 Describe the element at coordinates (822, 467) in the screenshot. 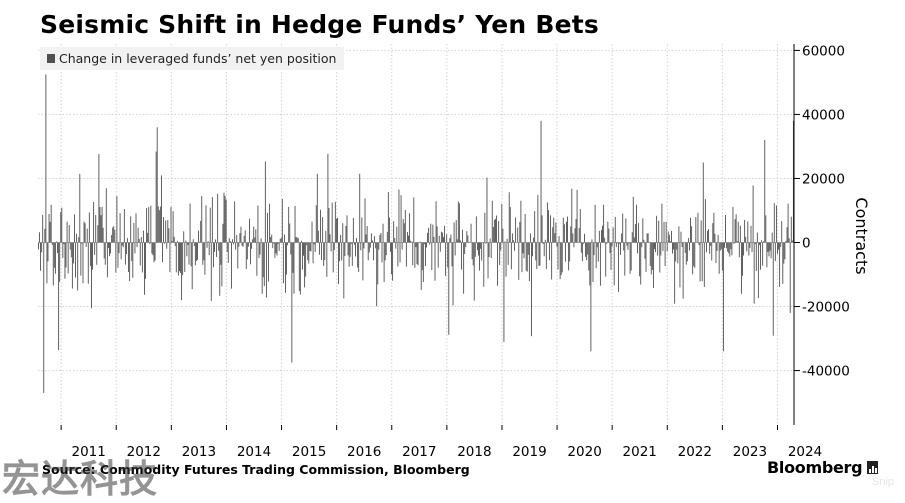

I see `brand-logo: Bloomberg` at that location.